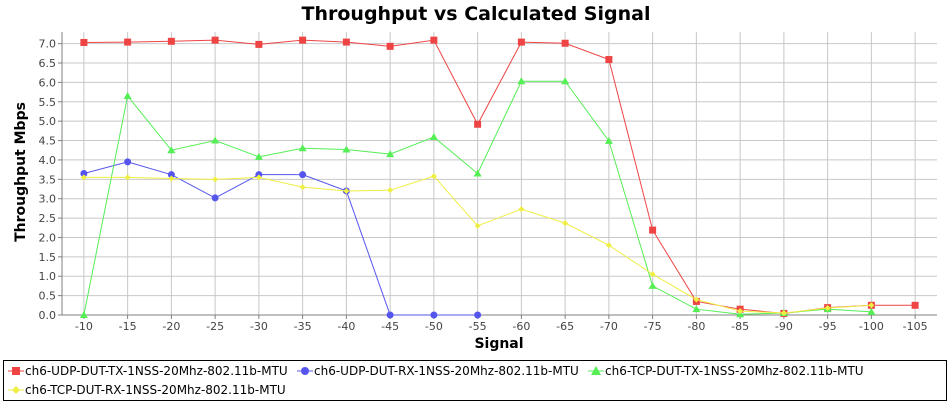  I want to click on x-tick-label: -65, so click(565, 326).